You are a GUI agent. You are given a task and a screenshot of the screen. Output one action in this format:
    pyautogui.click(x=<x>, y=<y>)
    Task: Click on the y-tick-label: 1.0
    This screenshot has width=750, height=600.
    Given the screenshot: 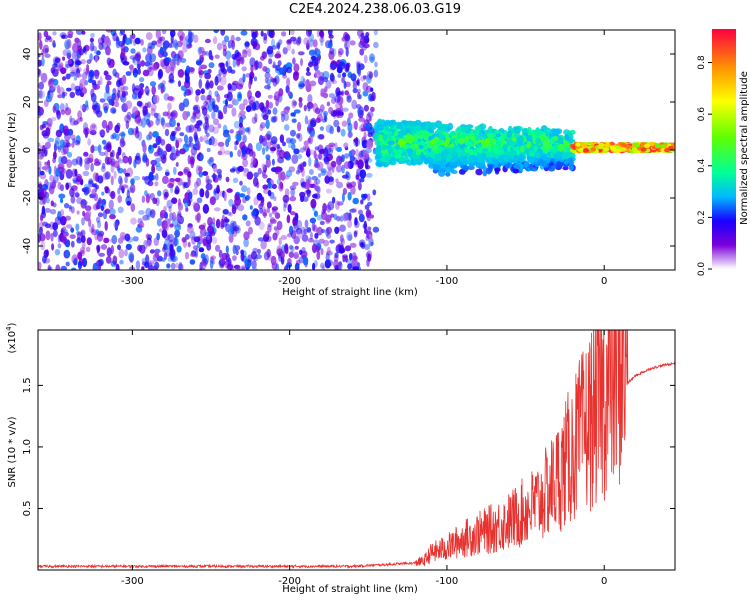 What is the action you would take?
    pyautogui.click(x=27, y=447)
    